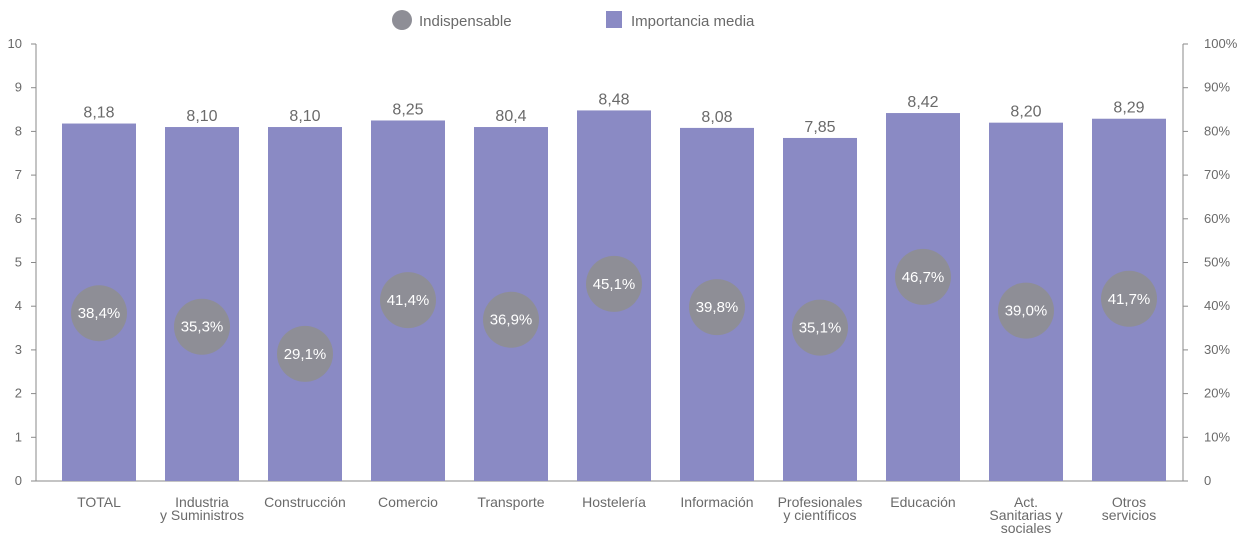 The width and height of the screenshot is (1251, 543). I want to click on category-label: Transporte, so click(510, 502).